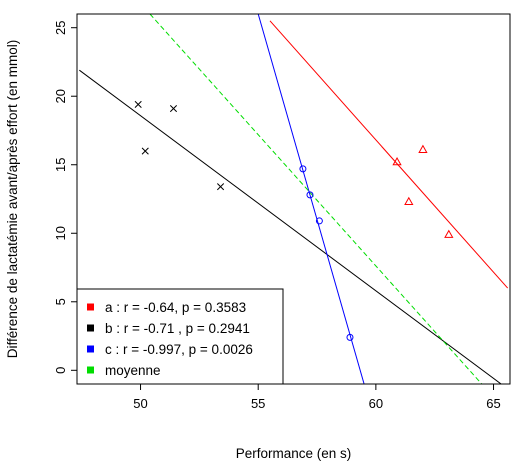 This screenshot has width=525, height=472. What do you see at coordinates (179, 349) in the screenshot?
I see `legend-label-c: c : r = -0.997, p = 0.0026` at bounding box center [179, 349].